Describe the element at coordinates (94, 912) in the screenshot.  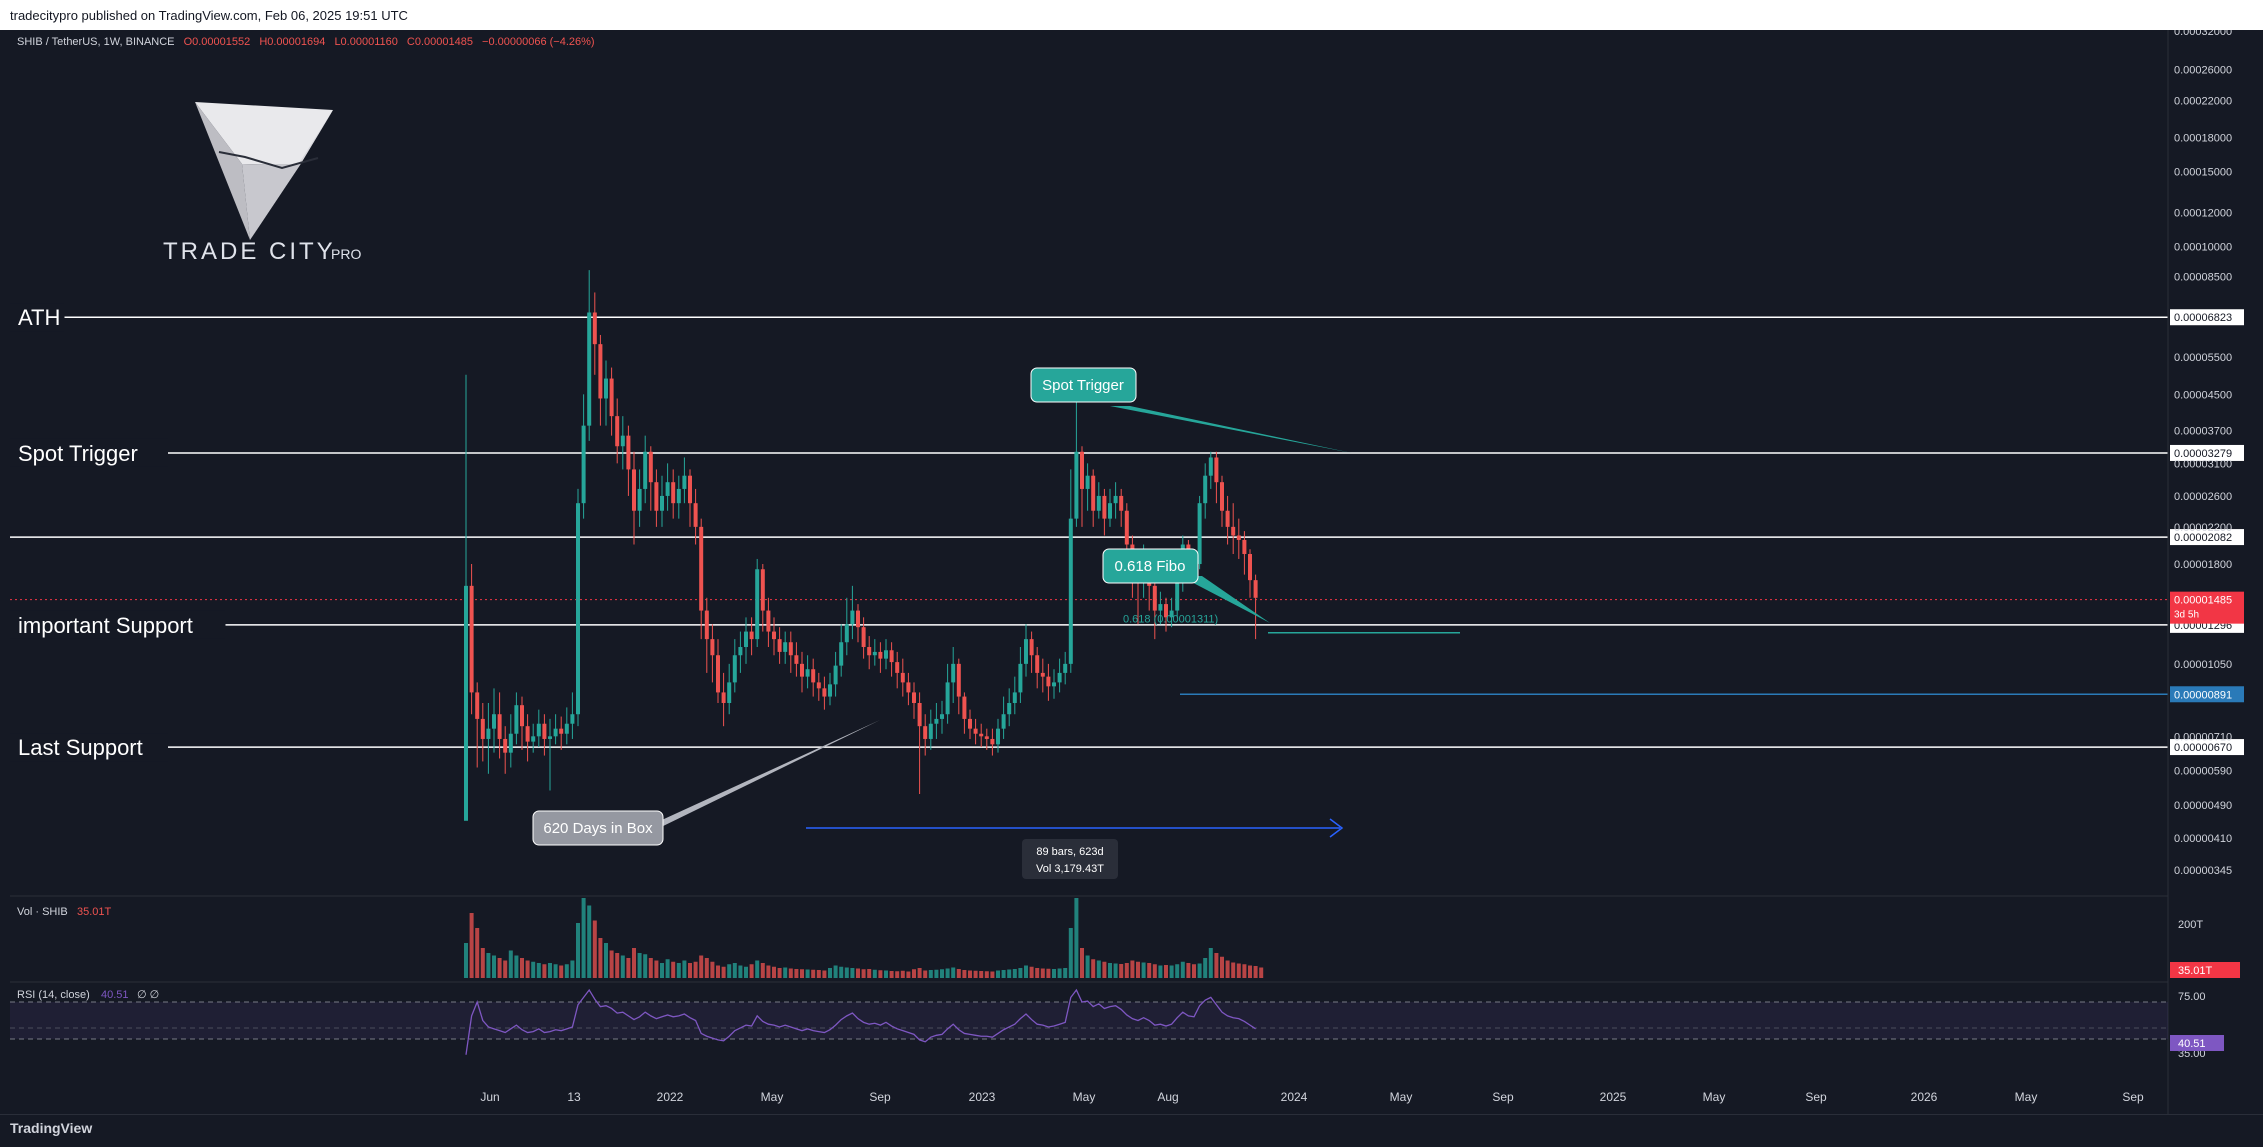
I see `volume-value: 35.01T` at that location.